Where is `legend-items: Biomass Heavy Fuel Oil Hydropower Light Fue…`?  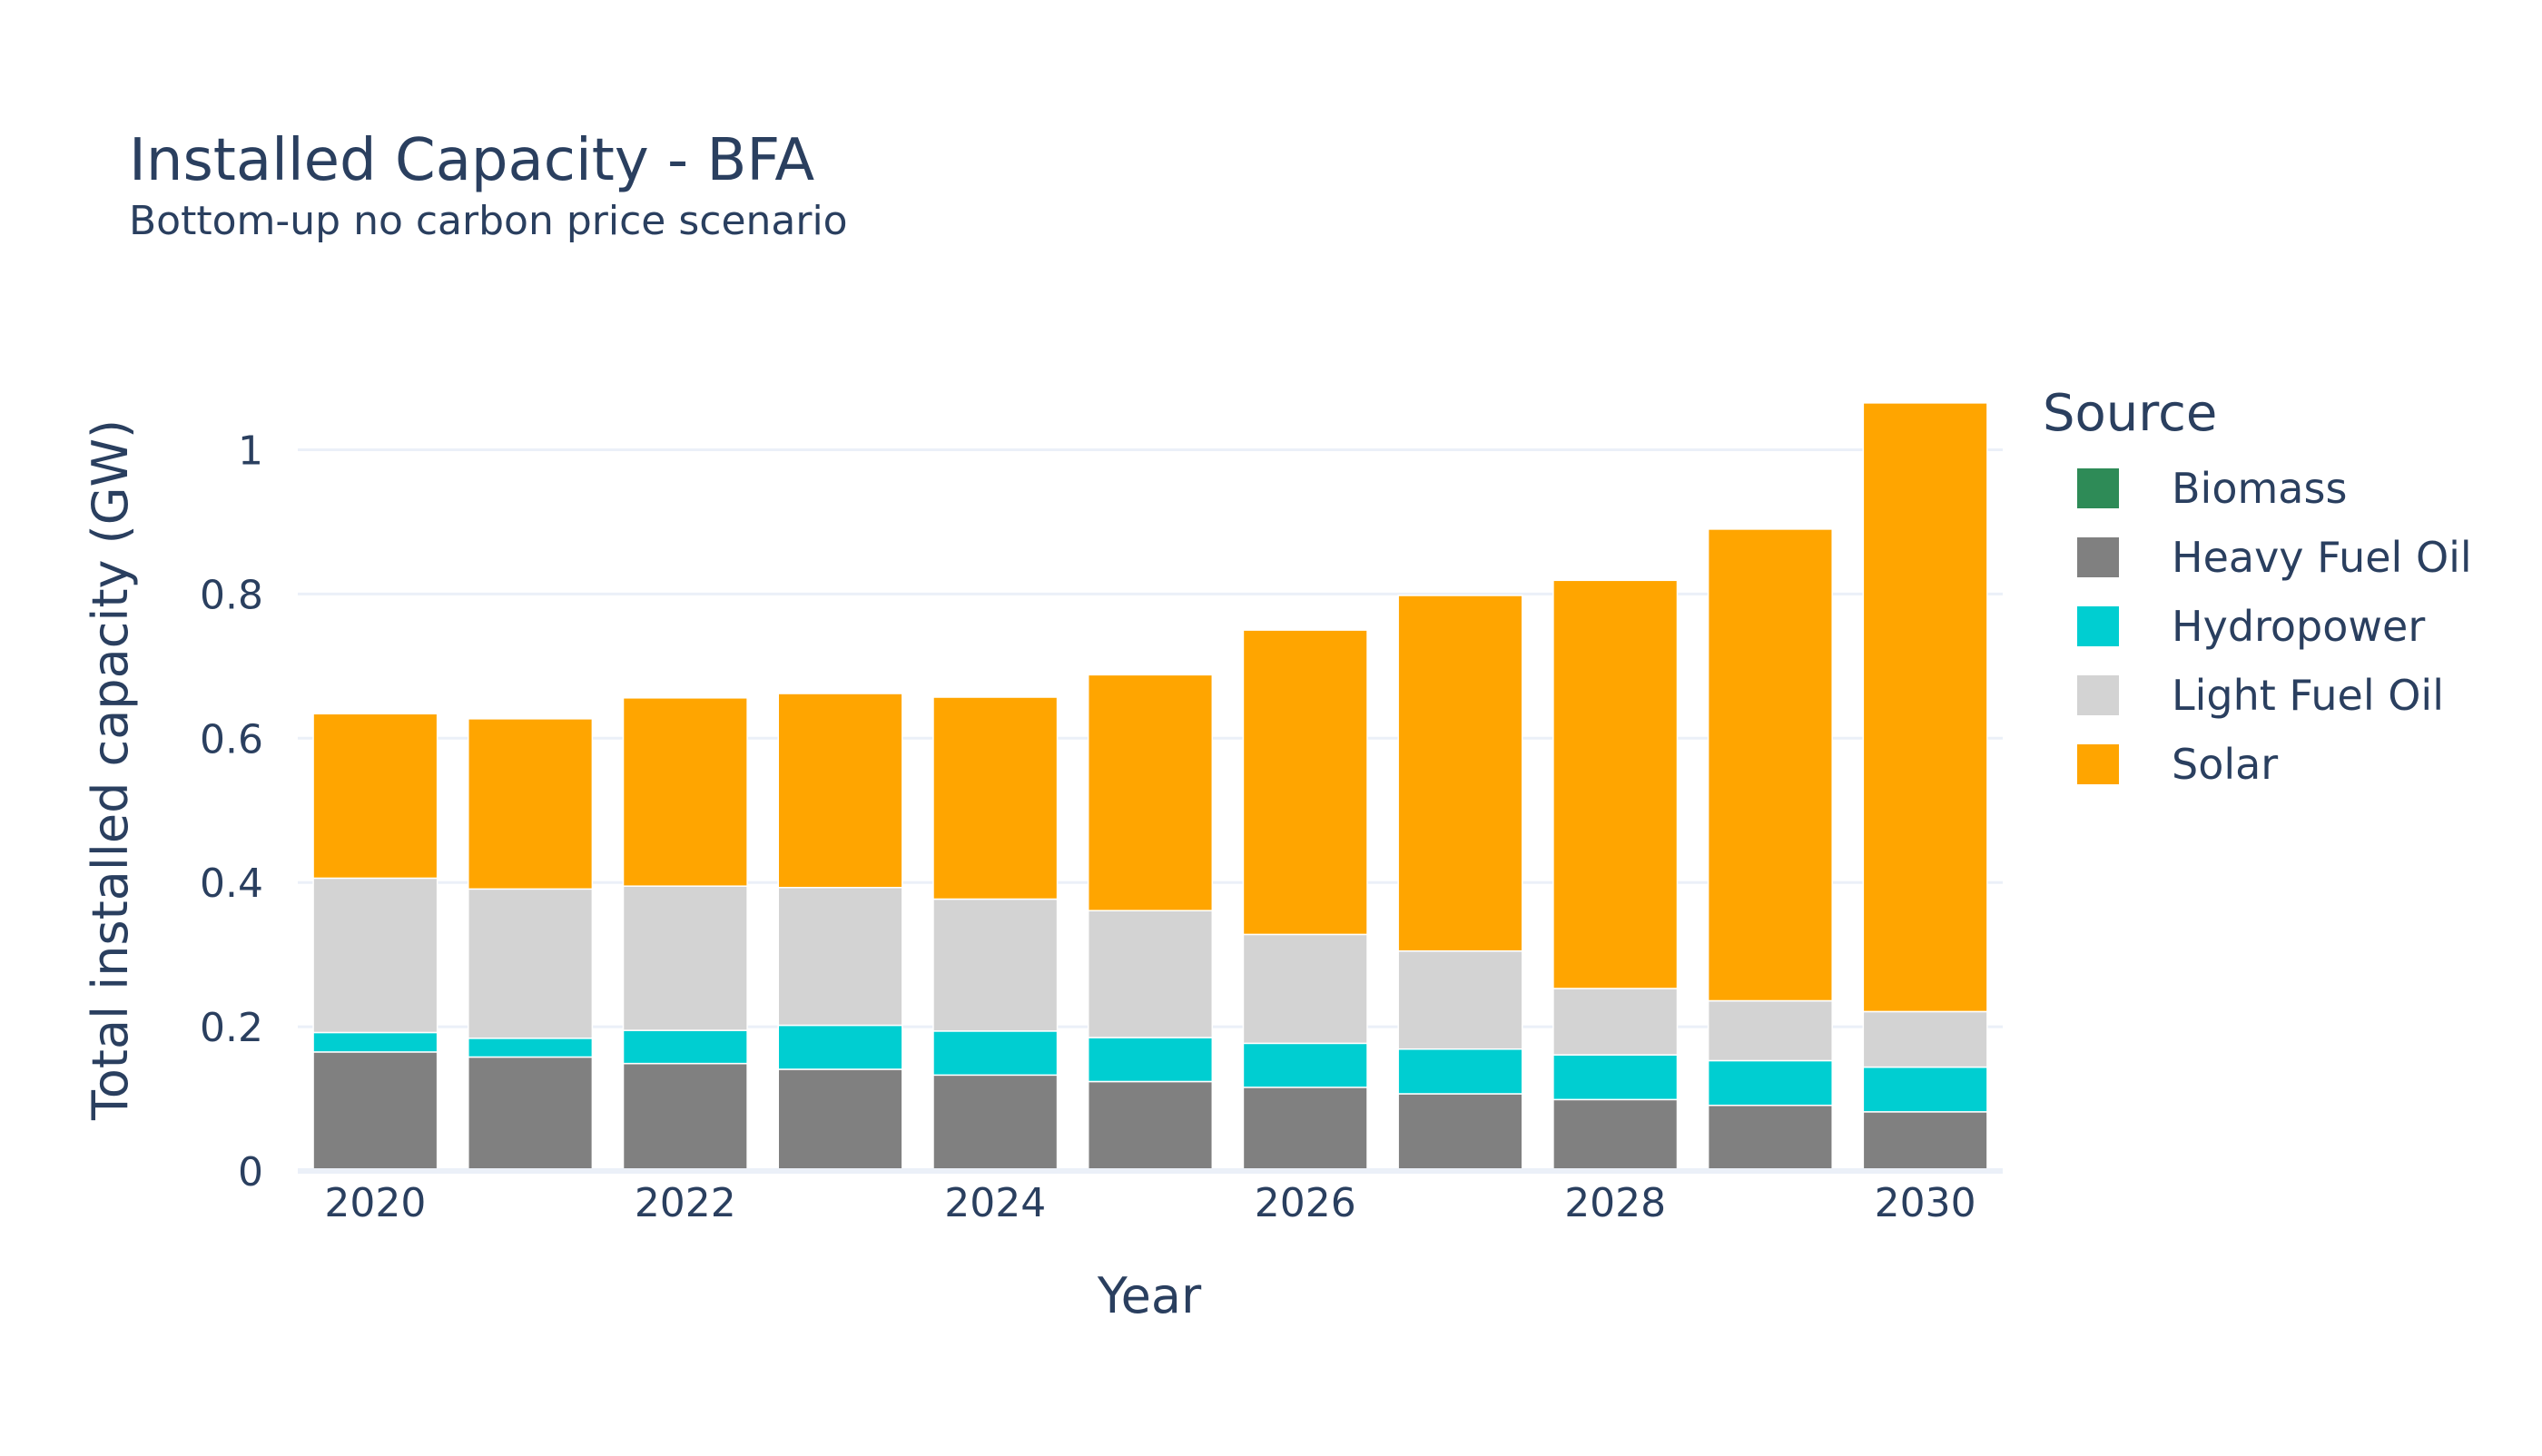
legend-items: Biomass Heavy Fuel Oil Hydropower Light Fue… is located at coordinates (2274, 626).